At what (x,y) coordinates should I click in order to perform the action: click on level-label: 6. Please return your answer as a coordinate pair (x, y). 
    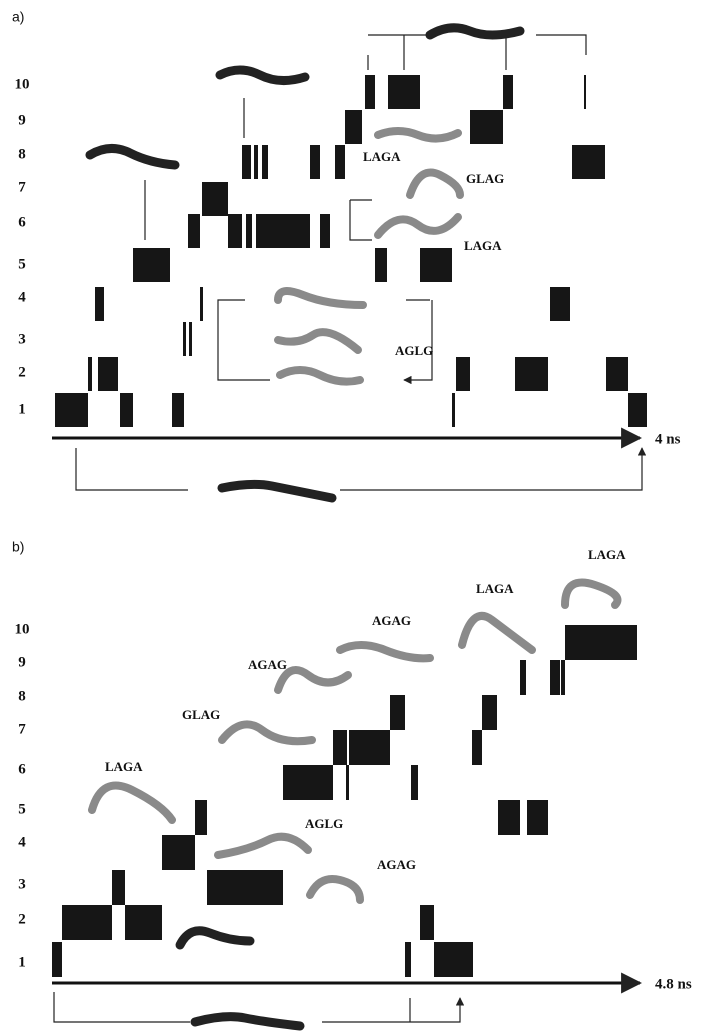
    Looking at the image, I should click on (22, 769).